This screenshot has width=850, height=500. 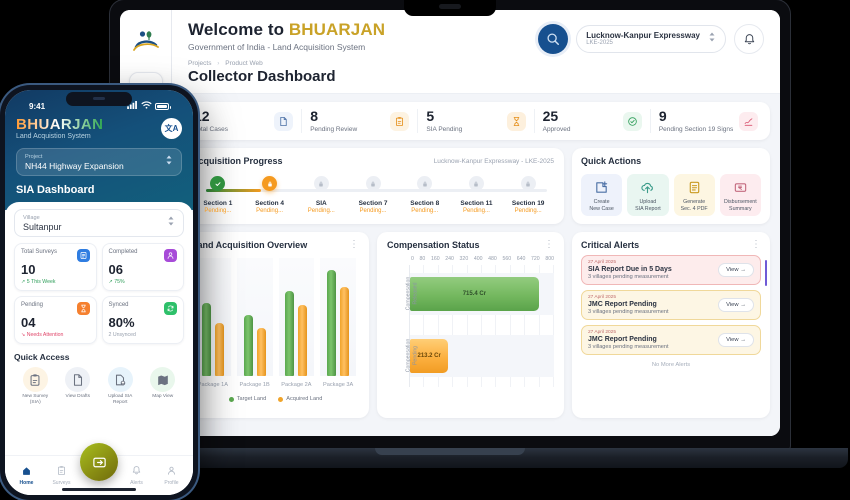 I want to click on step-name: Section 7, so click(x=373, y=203).